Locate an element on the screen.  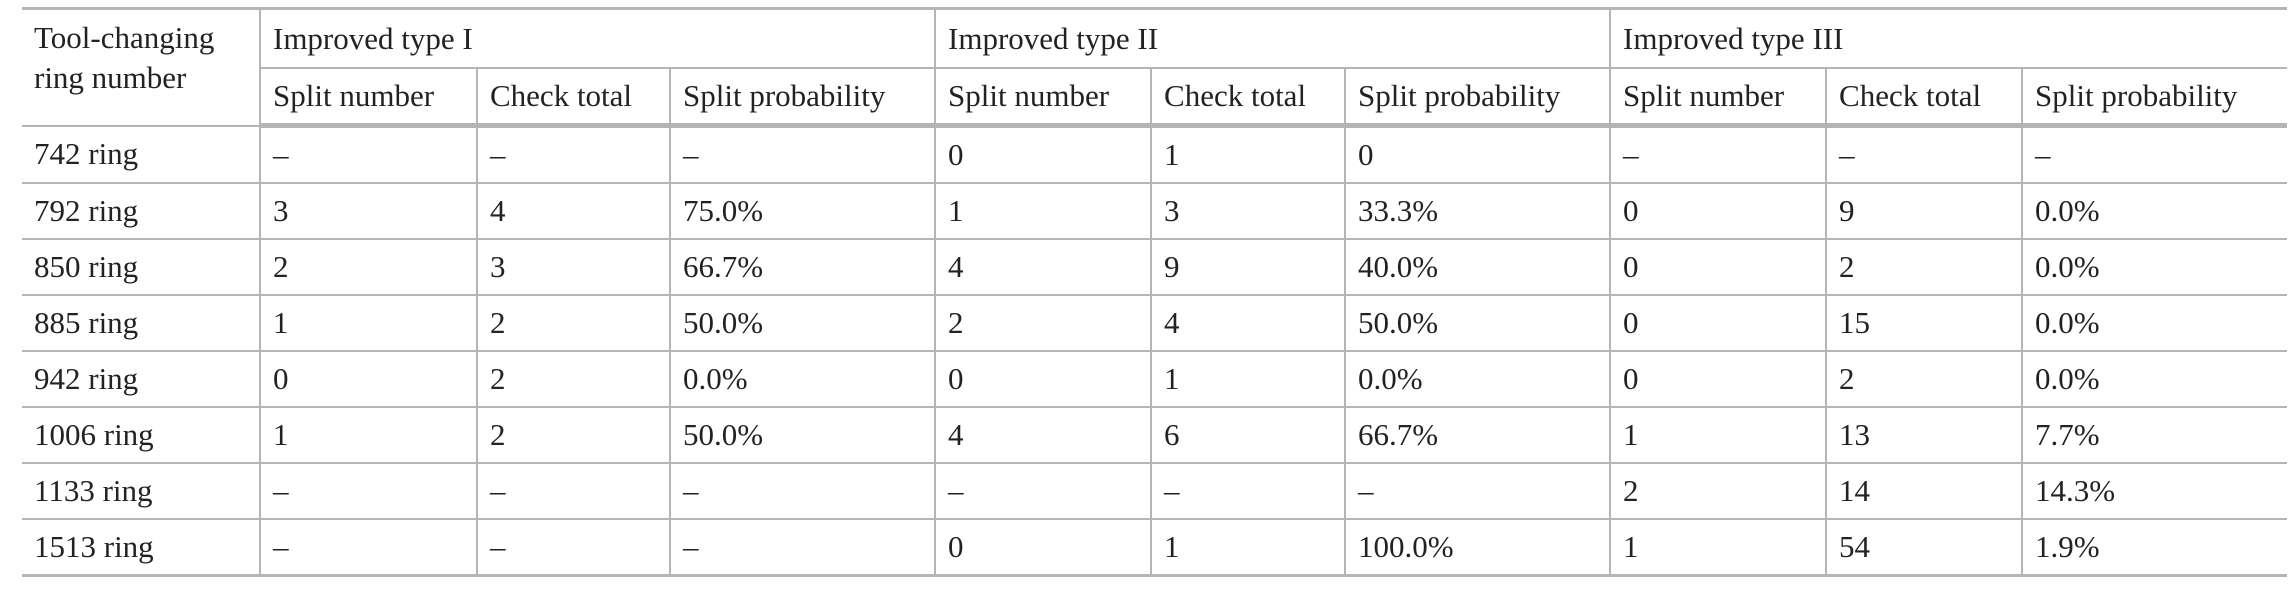
table-row: 885 ring 1 2 50.0% 2 4 50.0% 0 15 0.0% is located at coordinates (1155, 323).